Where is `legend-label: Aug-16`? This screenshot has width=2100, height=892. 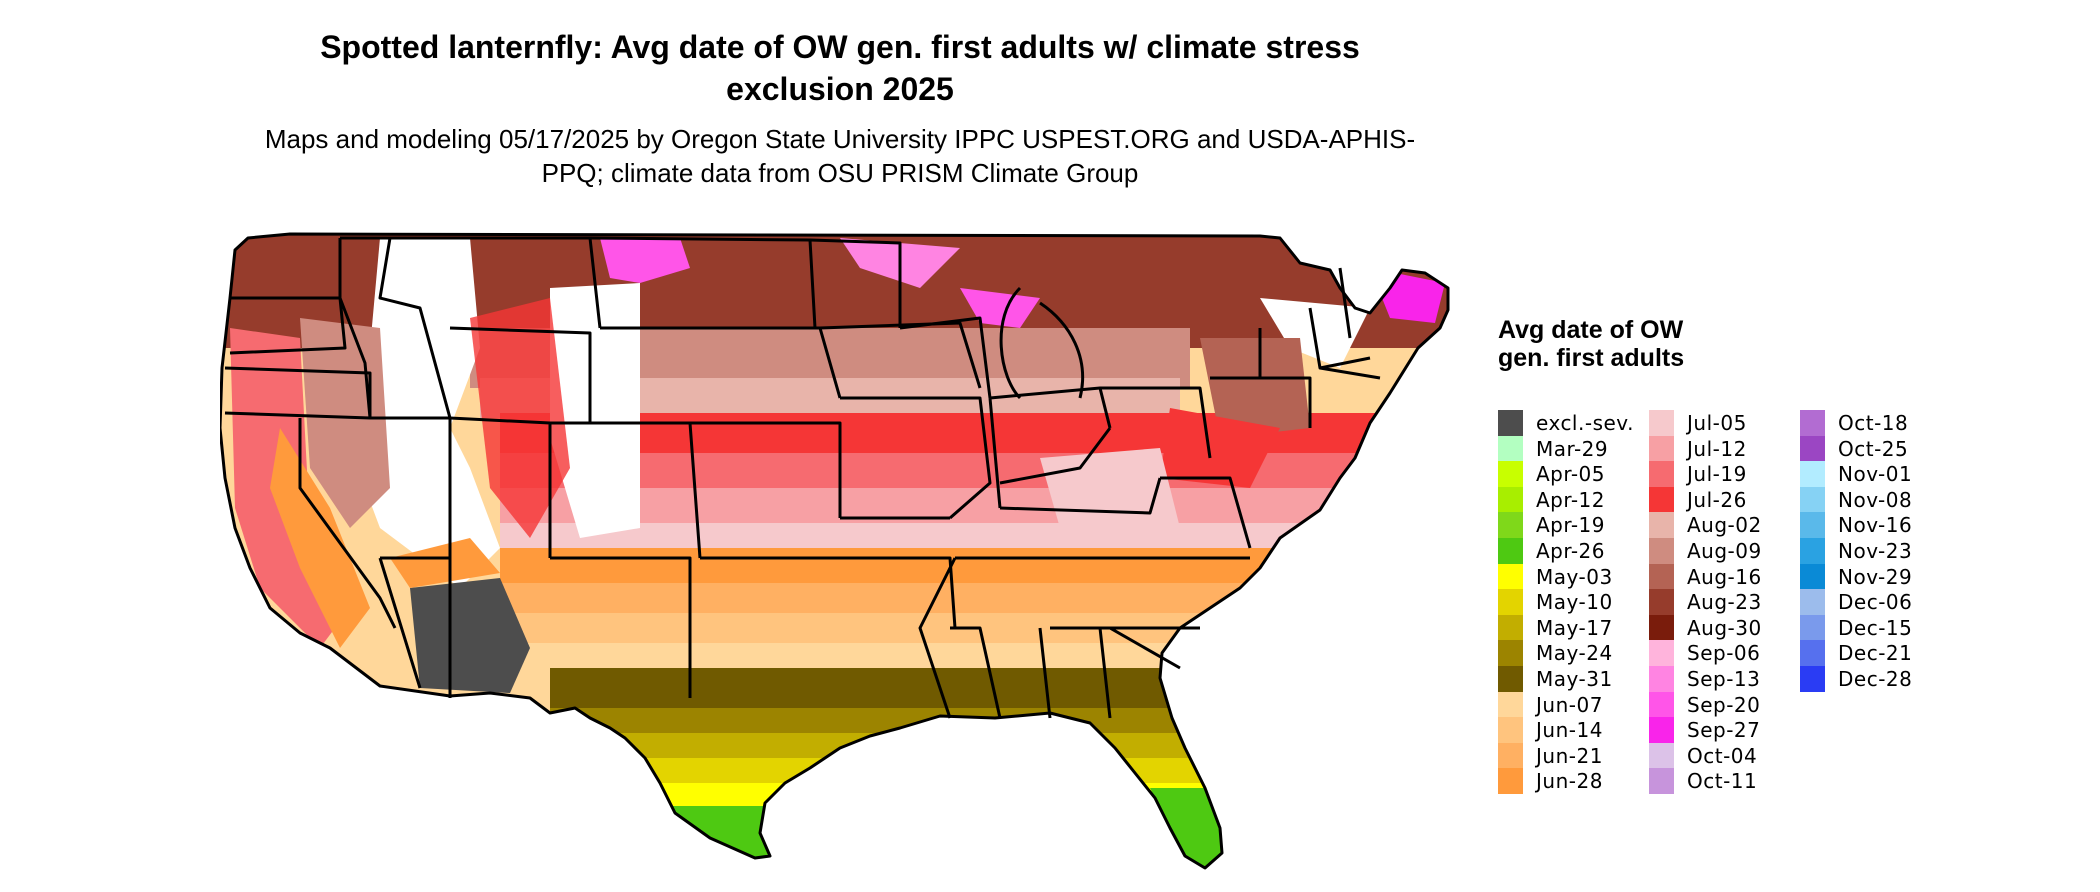
legend-label: Aug-16 is located at coordinates (1724, 576).